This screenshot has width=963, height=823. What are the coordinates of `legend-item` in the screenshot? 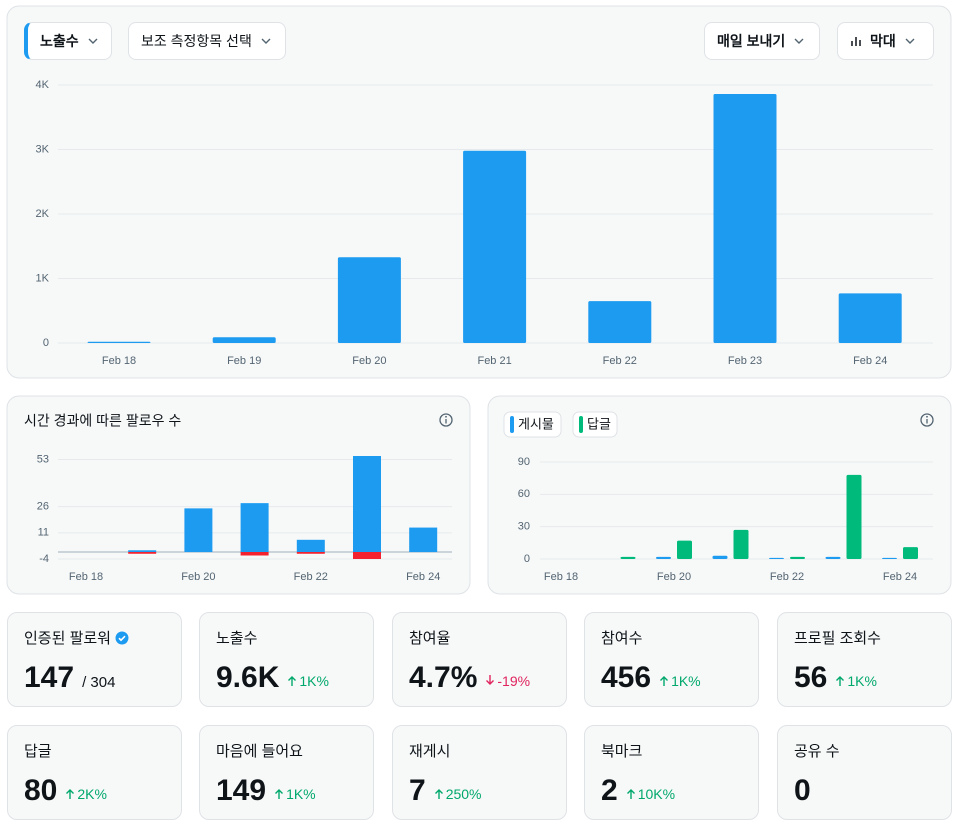 It's located at (532, 424).